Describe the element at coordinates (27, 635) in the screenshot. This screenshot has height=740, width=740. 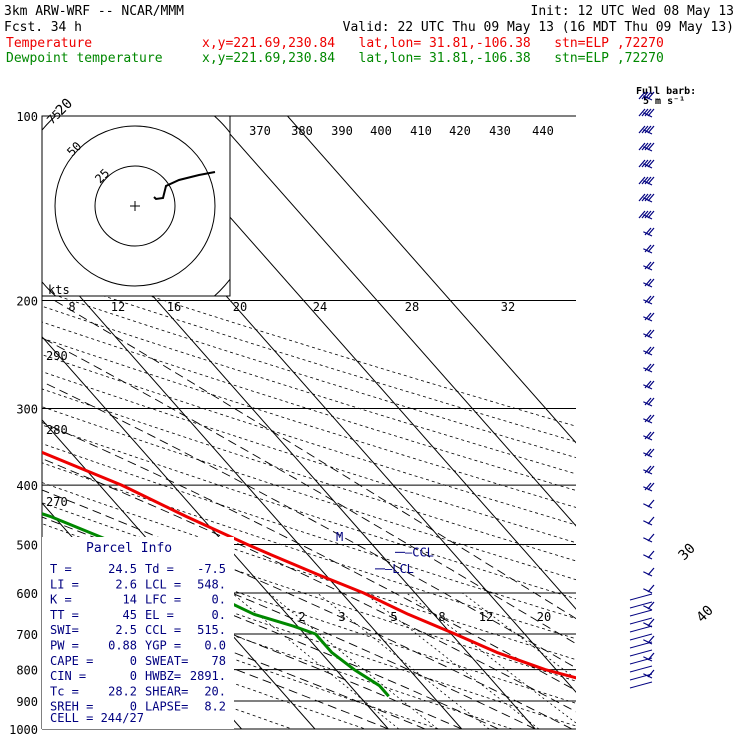
I see `pressure-label-700: 700` at that location.